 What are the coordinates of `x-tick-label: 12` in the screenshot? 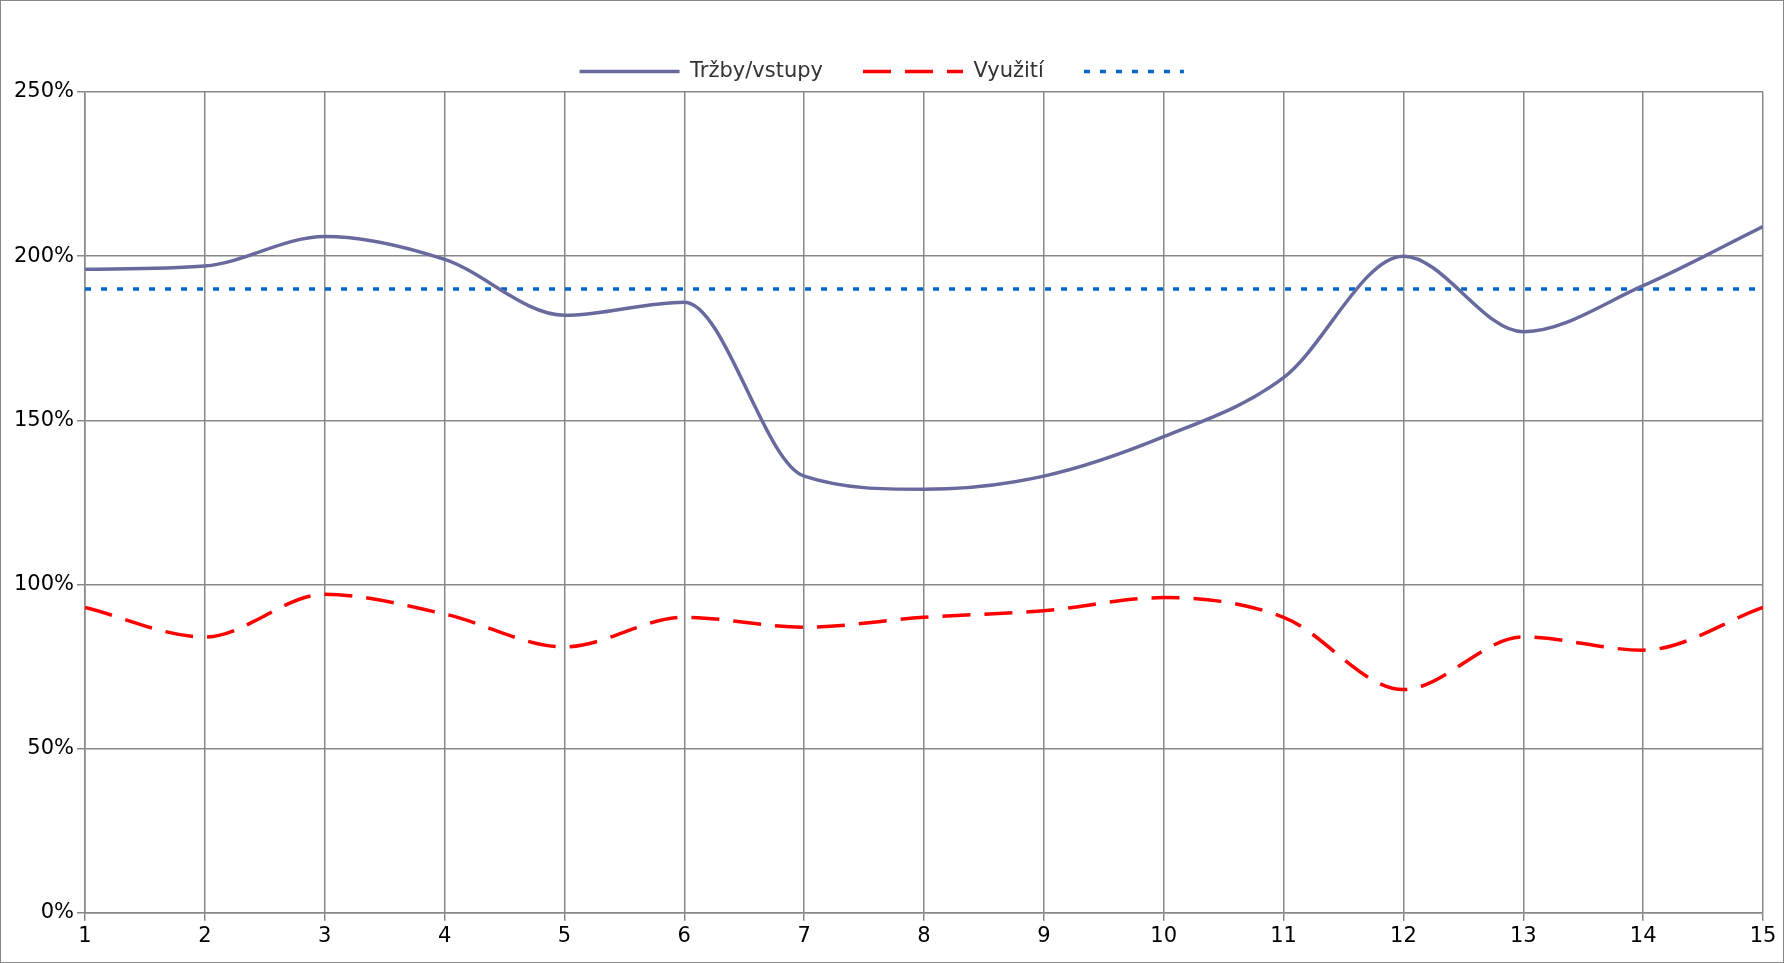 It's located at (1403, 934).